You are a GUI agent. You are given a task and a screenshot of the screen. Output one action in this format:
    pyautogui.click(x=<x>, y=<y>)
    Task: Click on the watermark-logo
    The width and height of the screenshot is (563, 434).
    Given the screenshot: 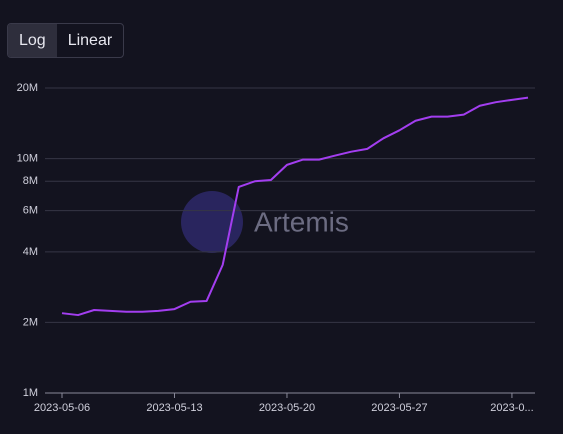 What is the action you would take?
    pyautogui.click(x=212, y=222)
    